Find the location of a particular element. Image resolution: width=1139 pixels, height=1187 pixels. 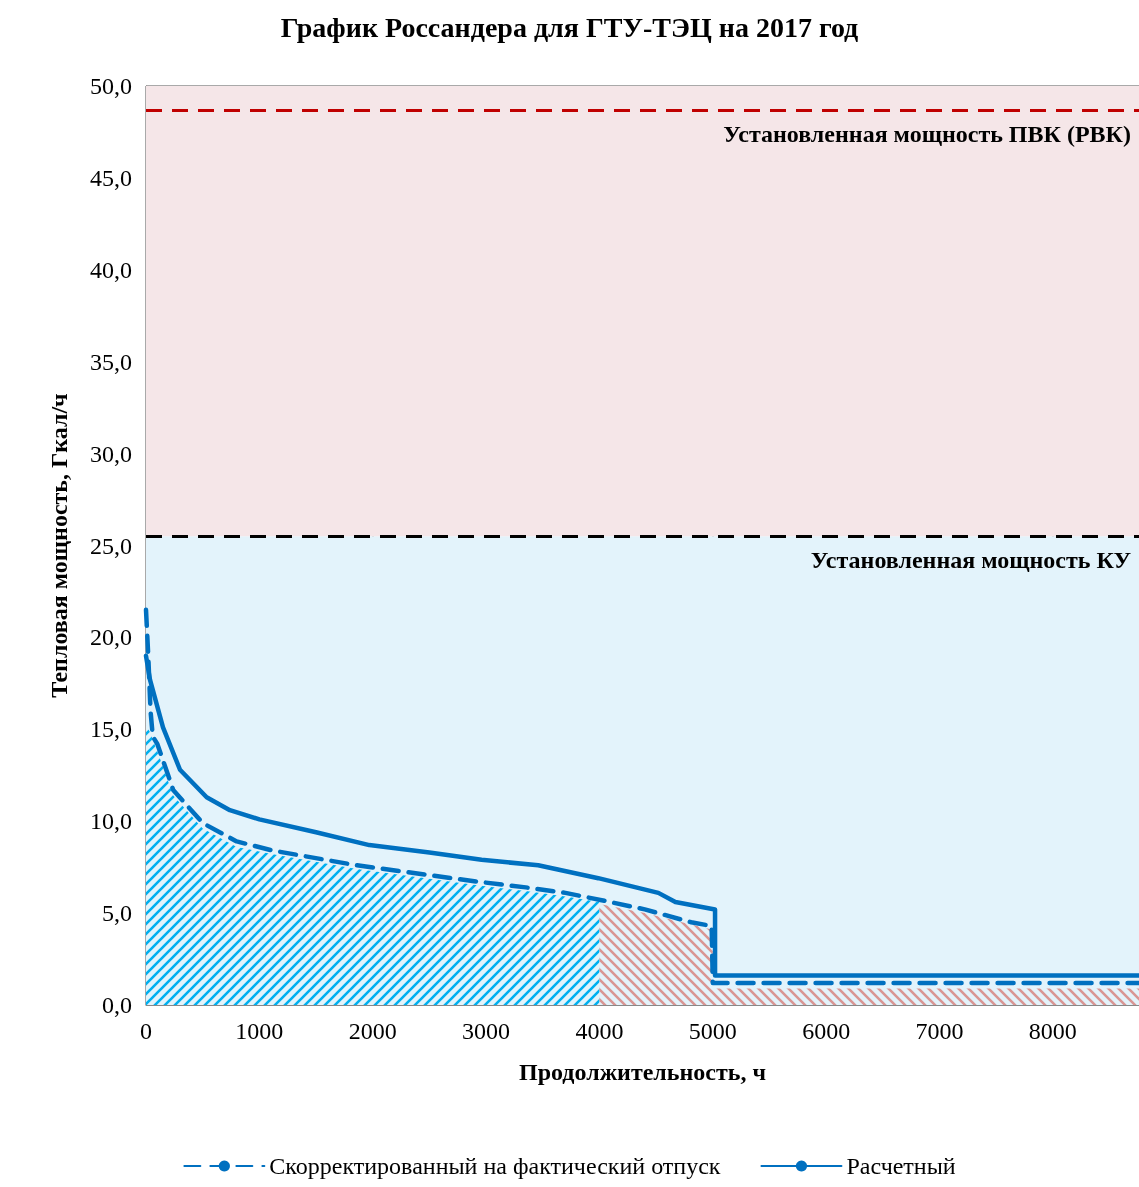

x-tick-label: 7000 is located at coordinates (939, 1031).